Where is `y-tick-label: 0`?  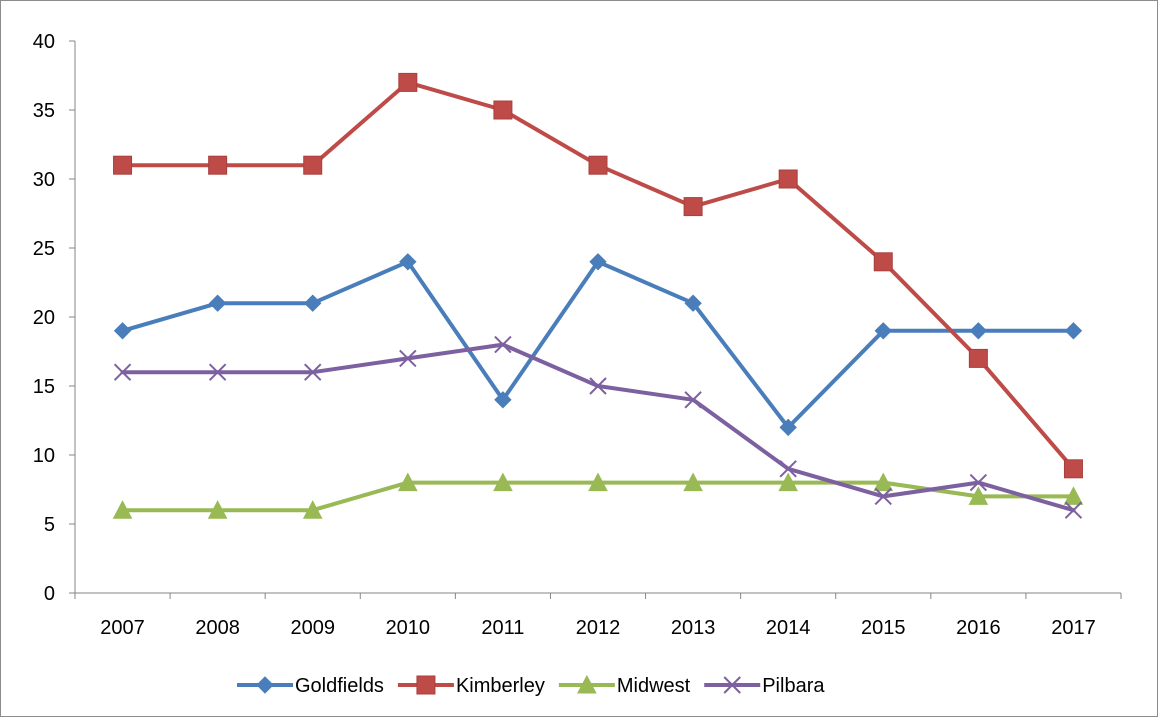 y-tick-label: 0 is located at coordinates (49, 594).